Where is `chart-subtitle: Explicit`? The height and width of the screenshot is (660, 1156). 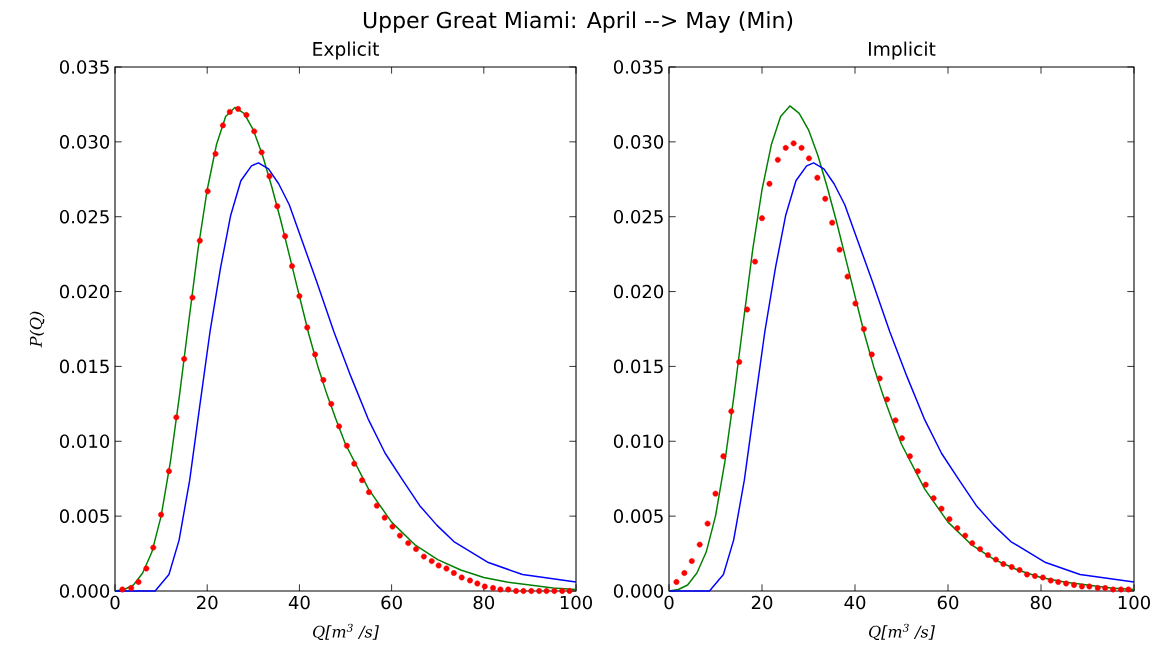 chart-subtitle: Explicit is located at coordinates (346, 50).